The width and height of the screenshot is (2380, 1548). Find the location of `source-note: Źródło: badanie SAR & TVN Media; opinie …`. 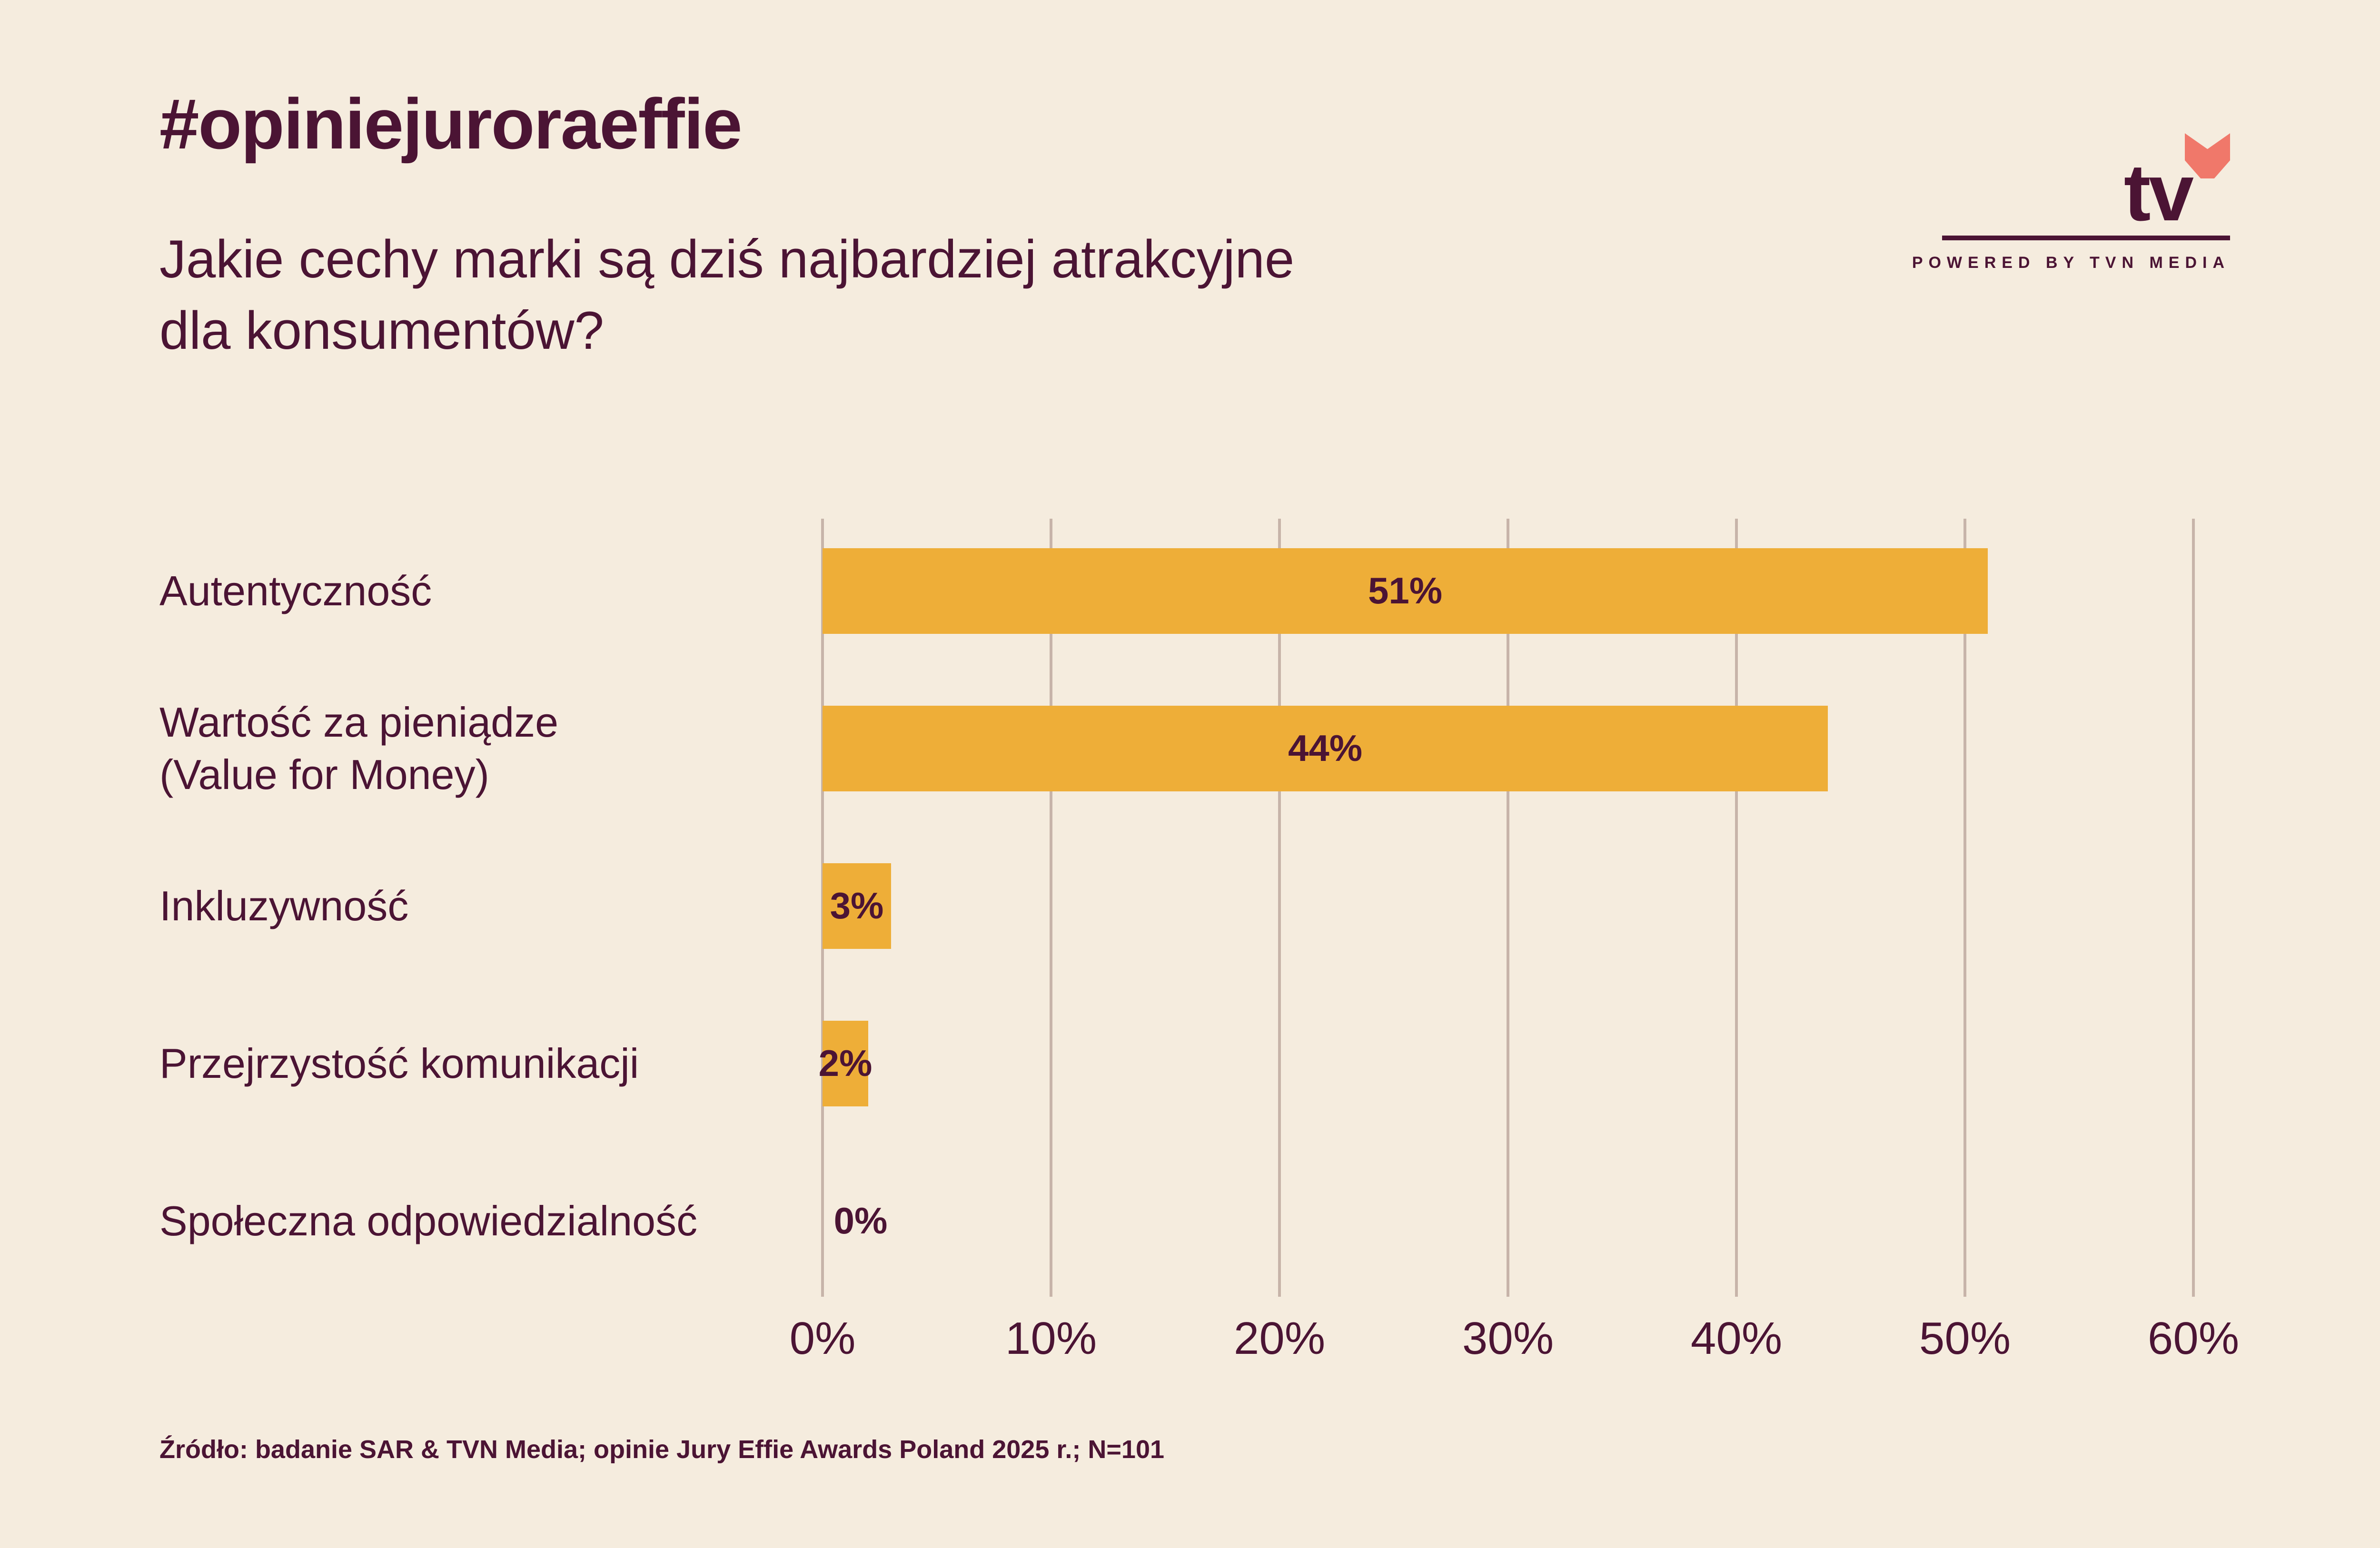

source-note: Źródło: badanie SAR & TVN Media; opinie … is located at coordinates (662, 1449).